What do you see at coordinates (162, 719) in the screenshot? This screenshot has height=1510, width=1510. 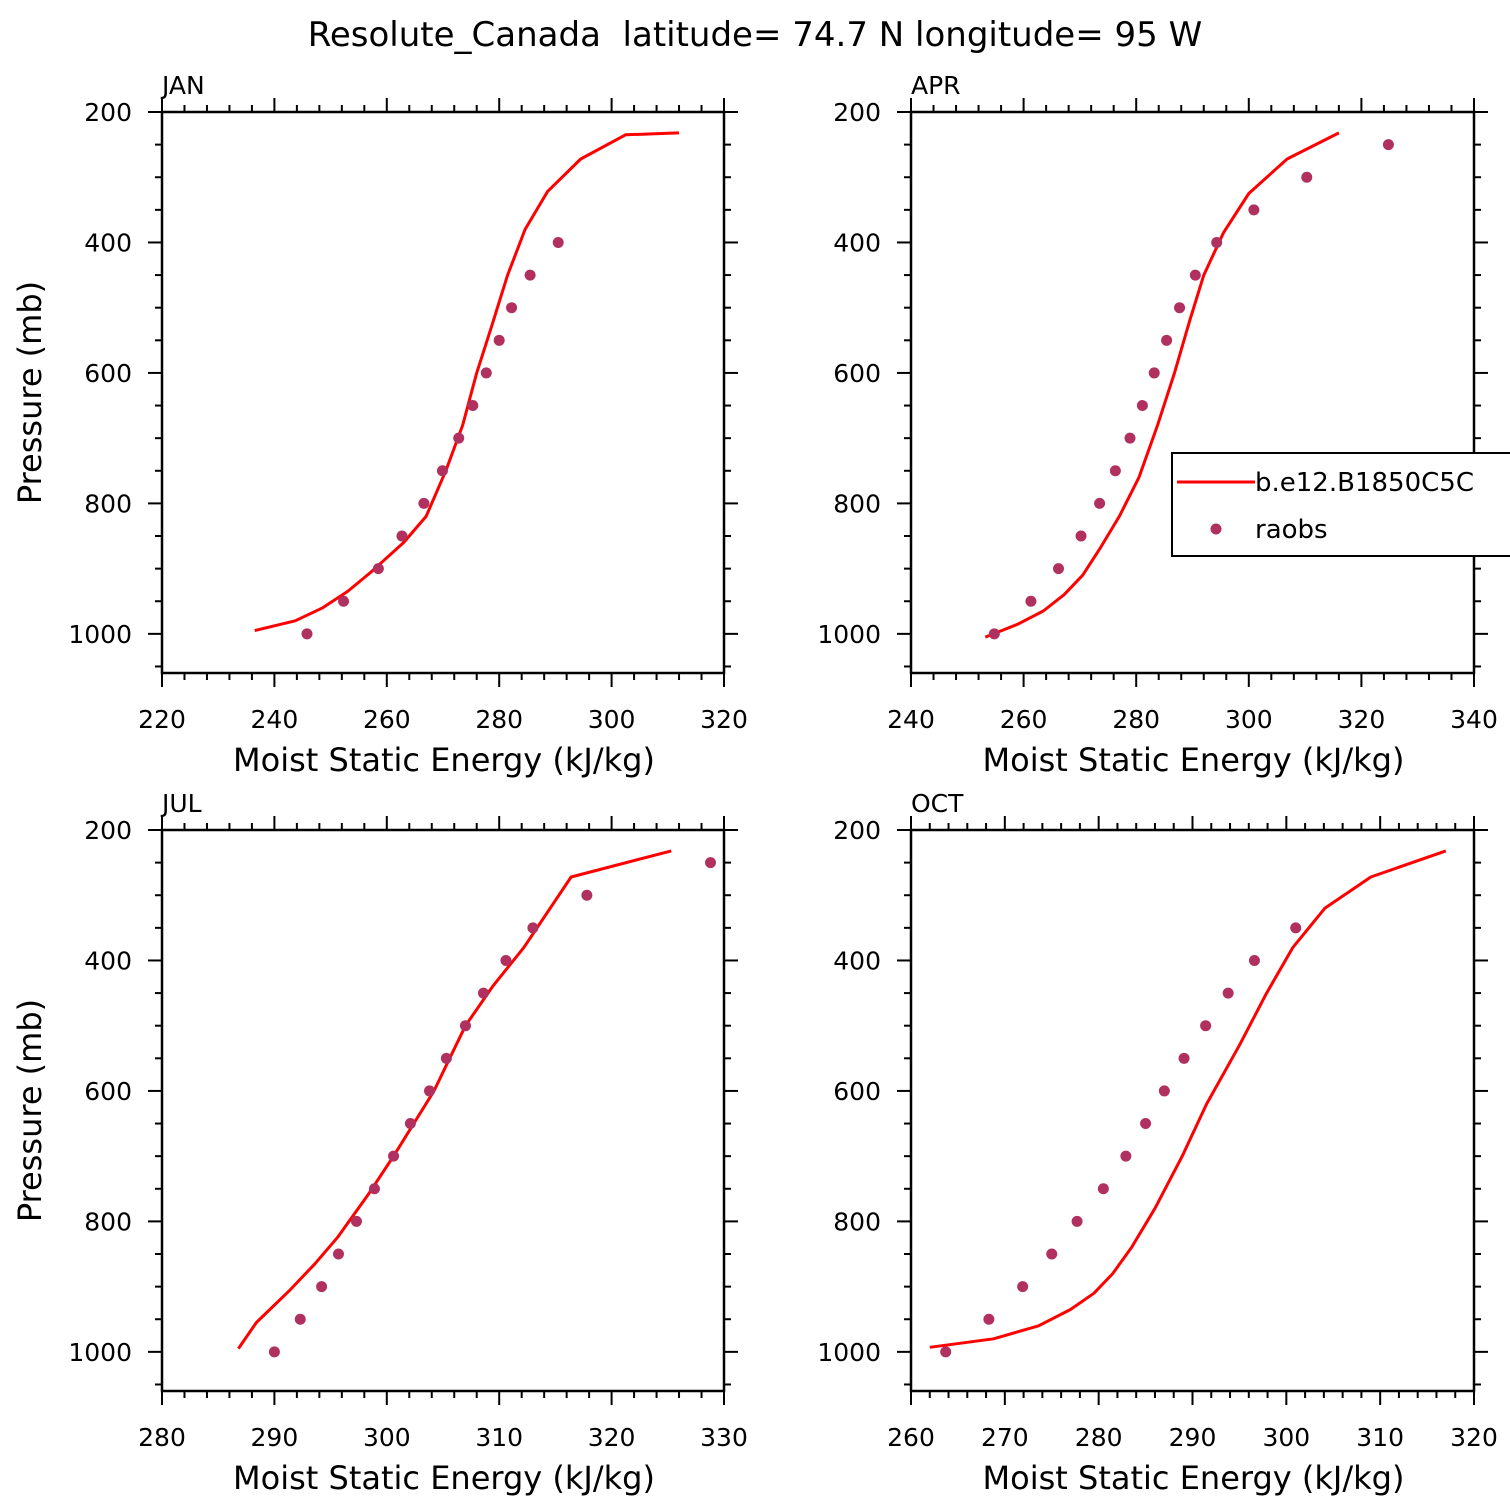 I see `x-tick-label: 220` at bounding box center [162, 719].